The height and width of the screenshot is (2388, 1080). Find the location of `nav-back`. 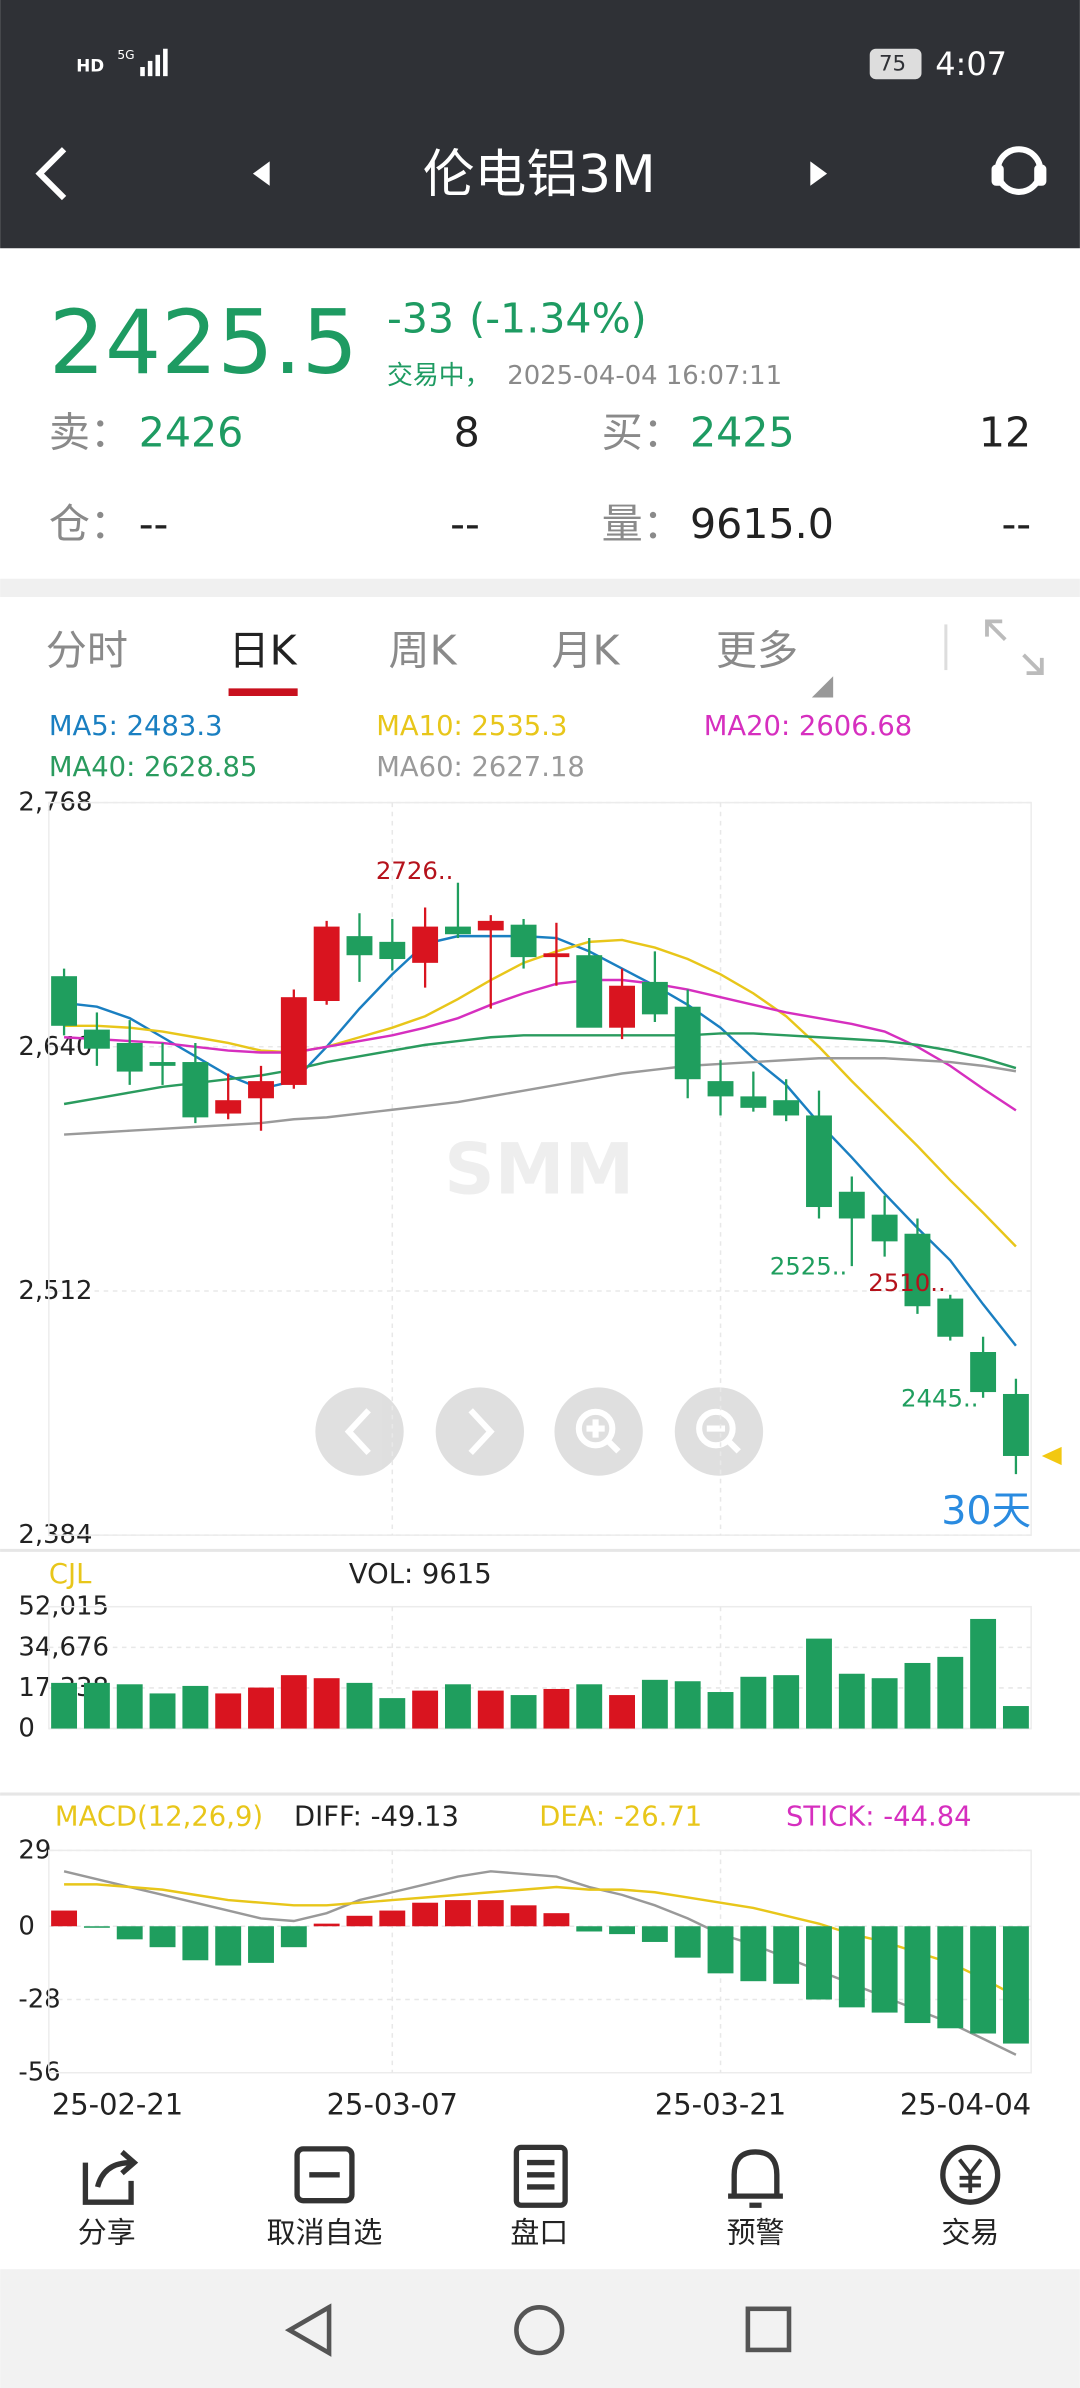

nav-back is located at coordinates (308, 2330).